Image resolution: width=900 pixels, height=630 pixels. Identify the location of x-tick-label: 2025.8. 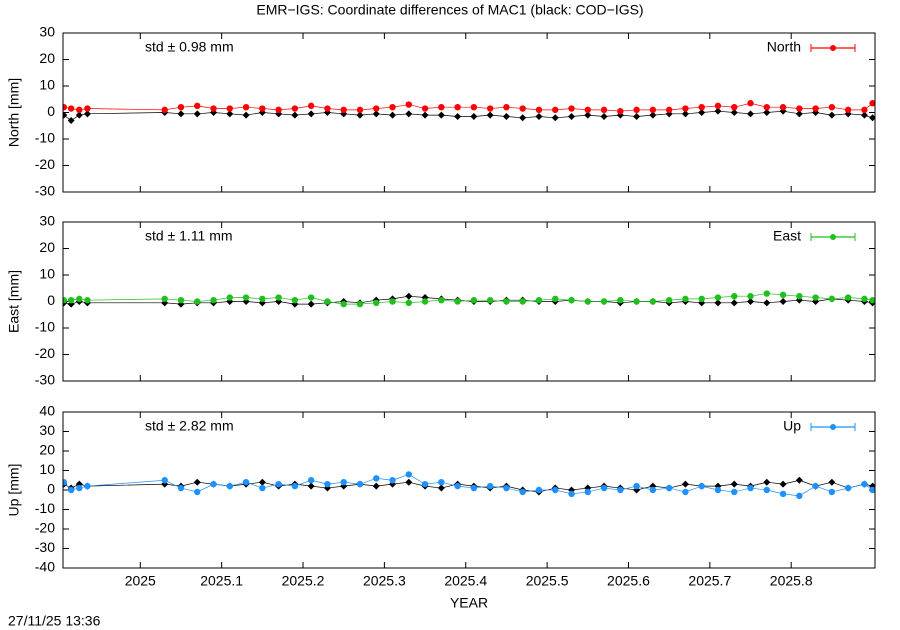
(791, 581).